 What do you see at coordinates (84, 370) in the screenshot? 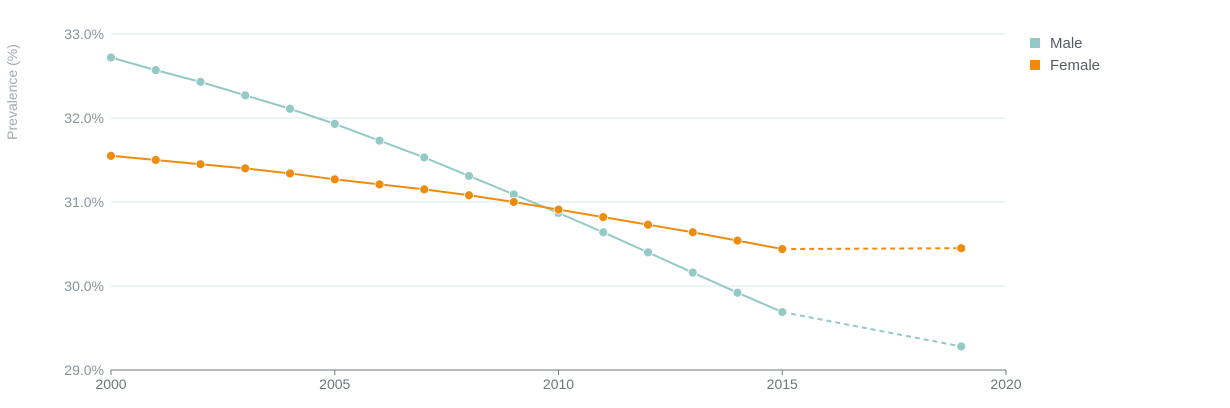
I see `y-tick-label: 29.0%` at bounding box center [84, 370].